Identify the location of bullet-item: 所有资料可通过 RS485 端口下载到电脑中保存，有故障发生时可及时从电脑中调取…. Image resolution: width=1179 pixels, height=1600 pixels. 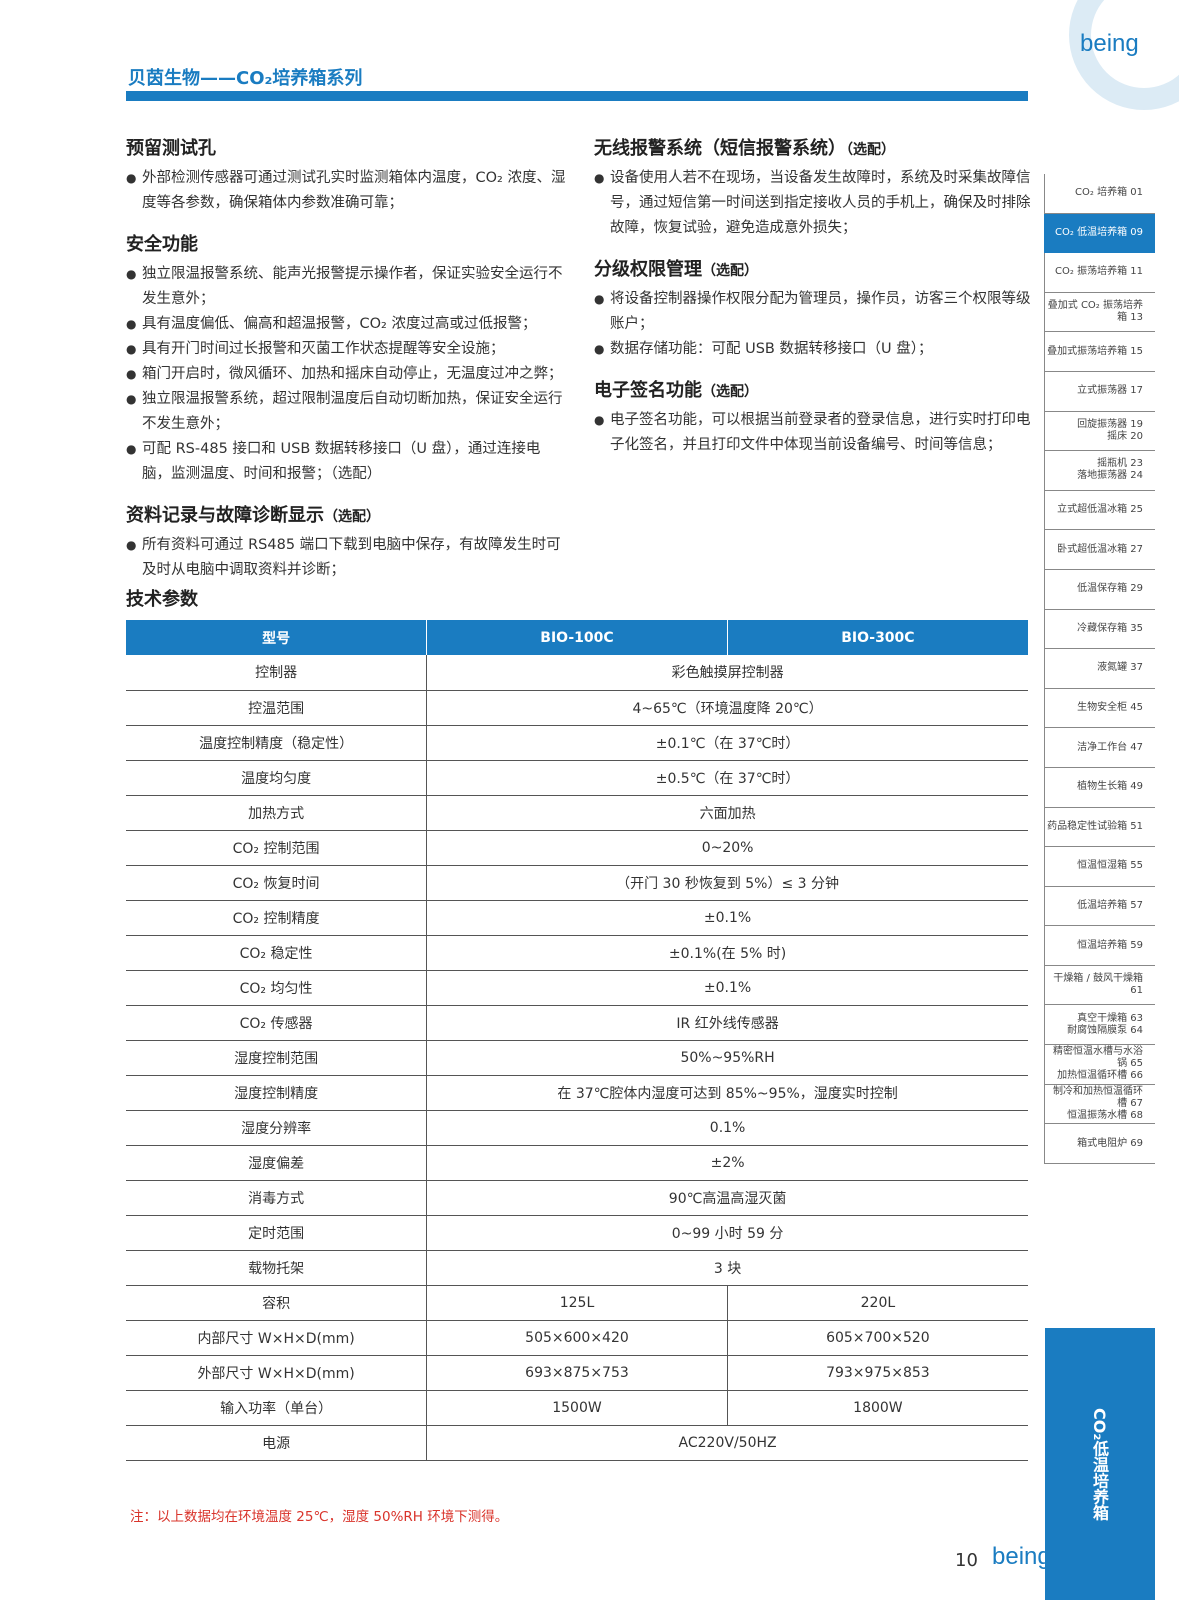
(346, 558).